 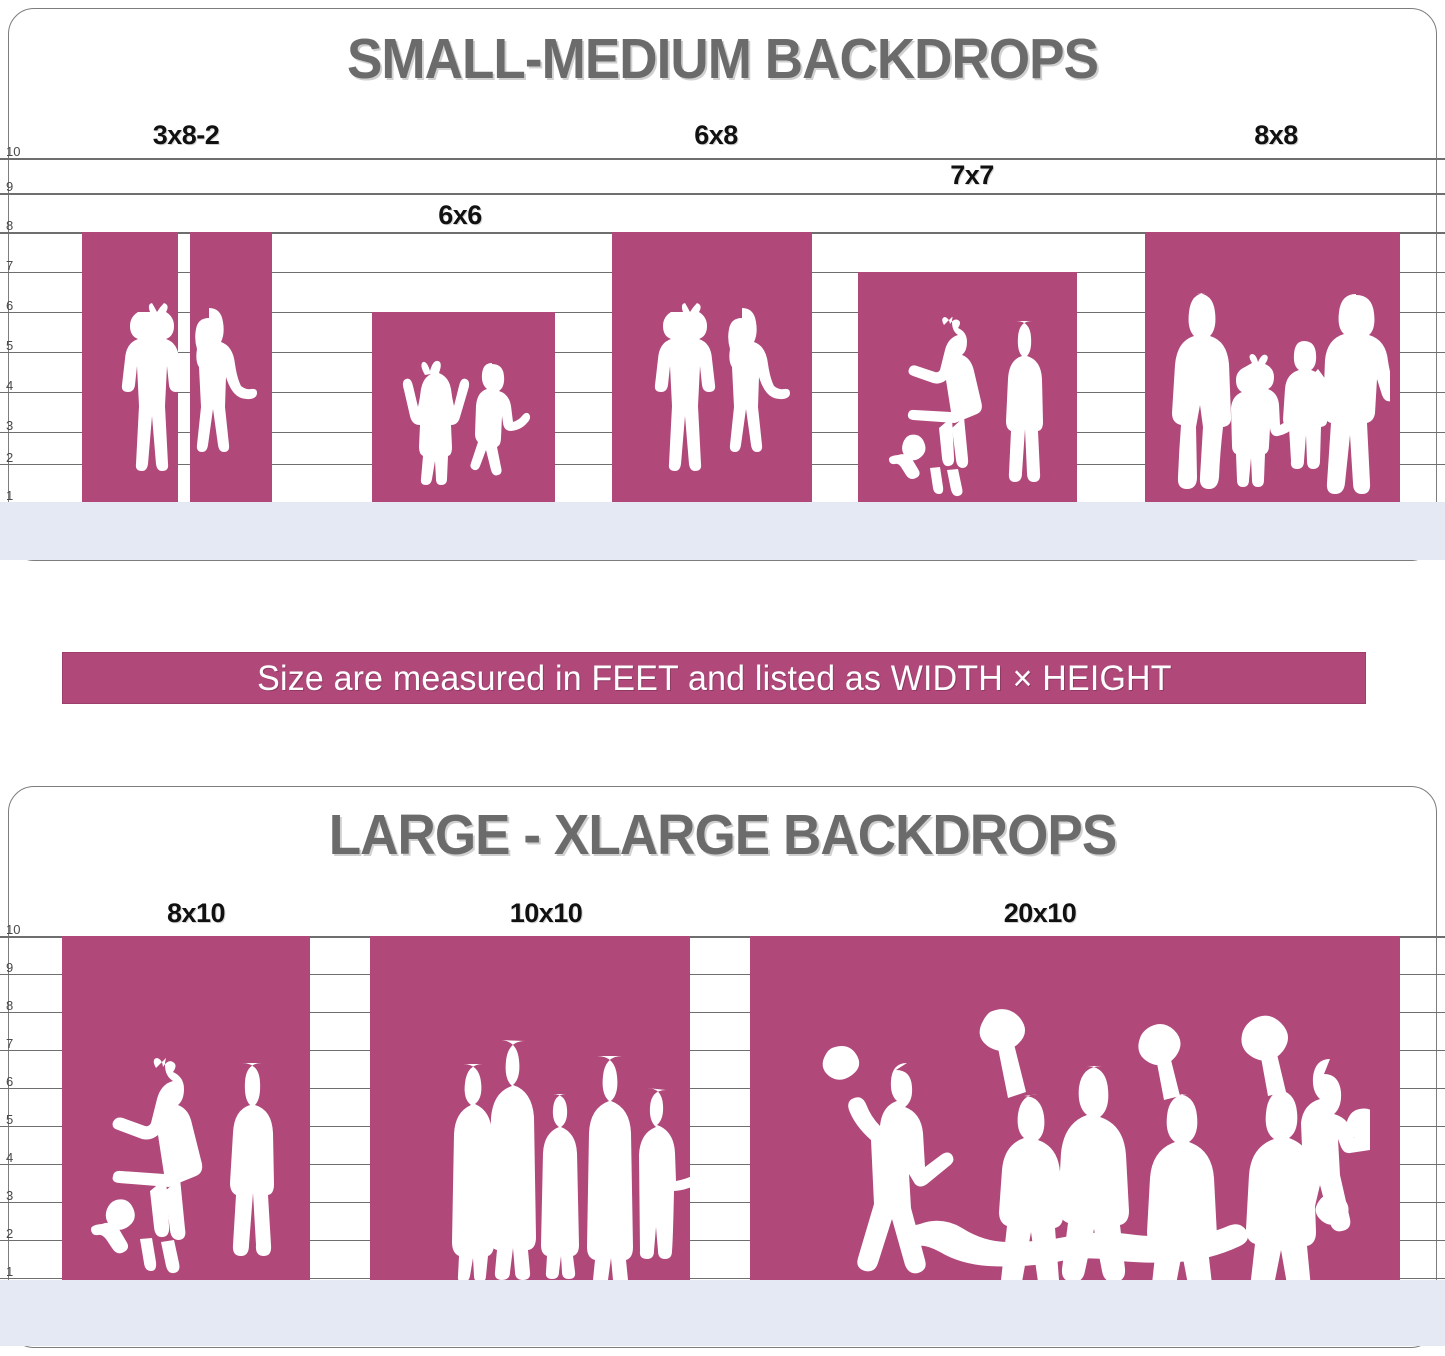 I want to click on two-children-silhouette, so click(x=465, y=430).